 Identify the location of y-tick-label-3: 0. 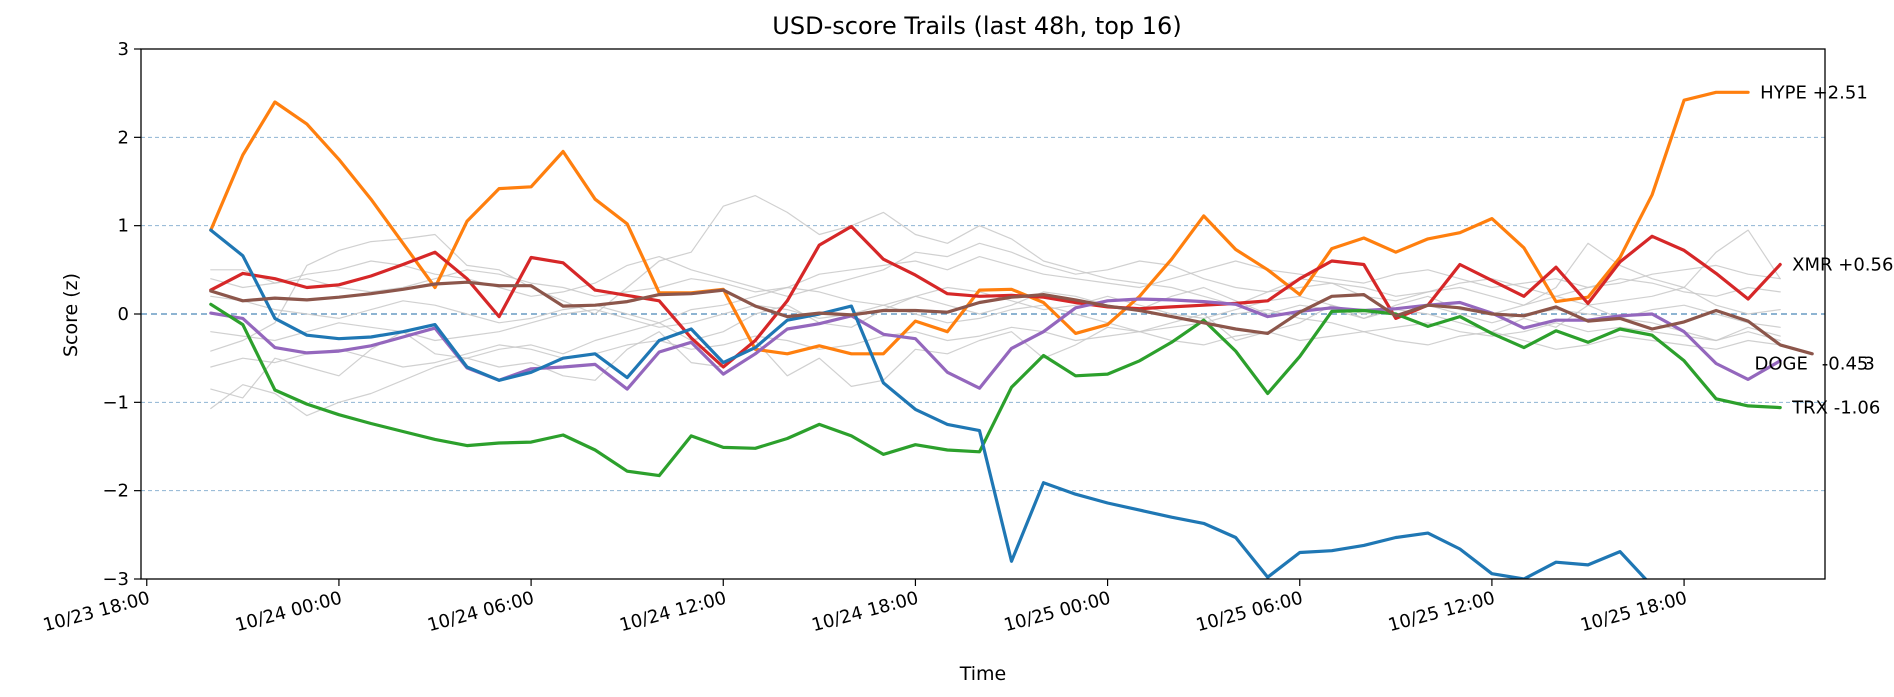
(123, 314).